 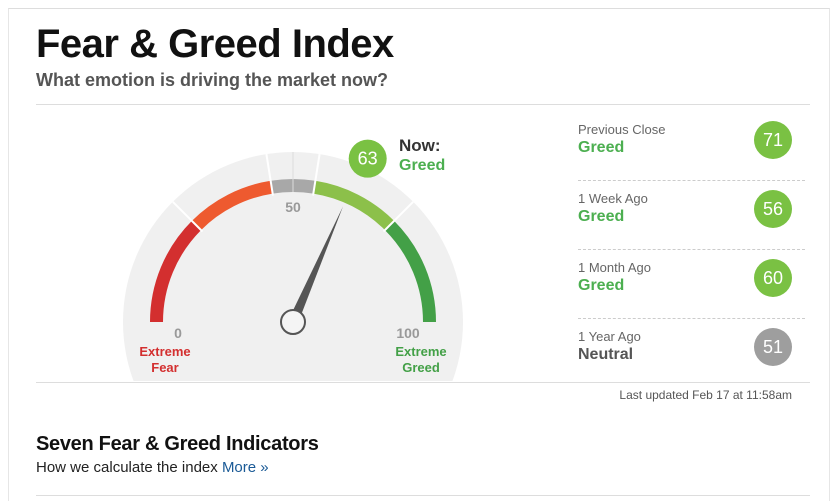 What do you see at coordinates (773, 347) in the screenshot?
I see `history-value: 51` at bounding box center [773, 347].